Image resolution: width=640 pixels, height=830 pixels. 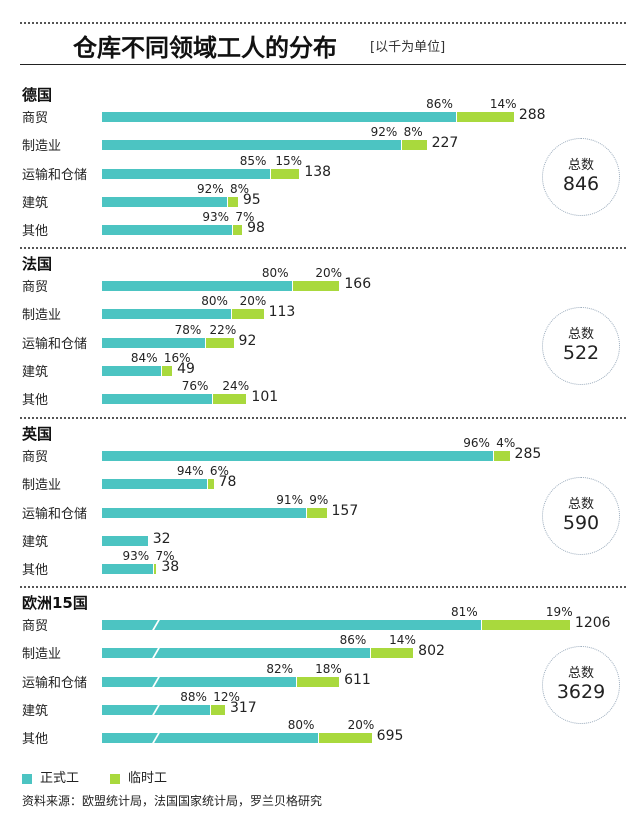 What do you see at coordinates (532, 115) in the screenshot?
I see `row-total-label: 288` at bounding box center [532, 115].